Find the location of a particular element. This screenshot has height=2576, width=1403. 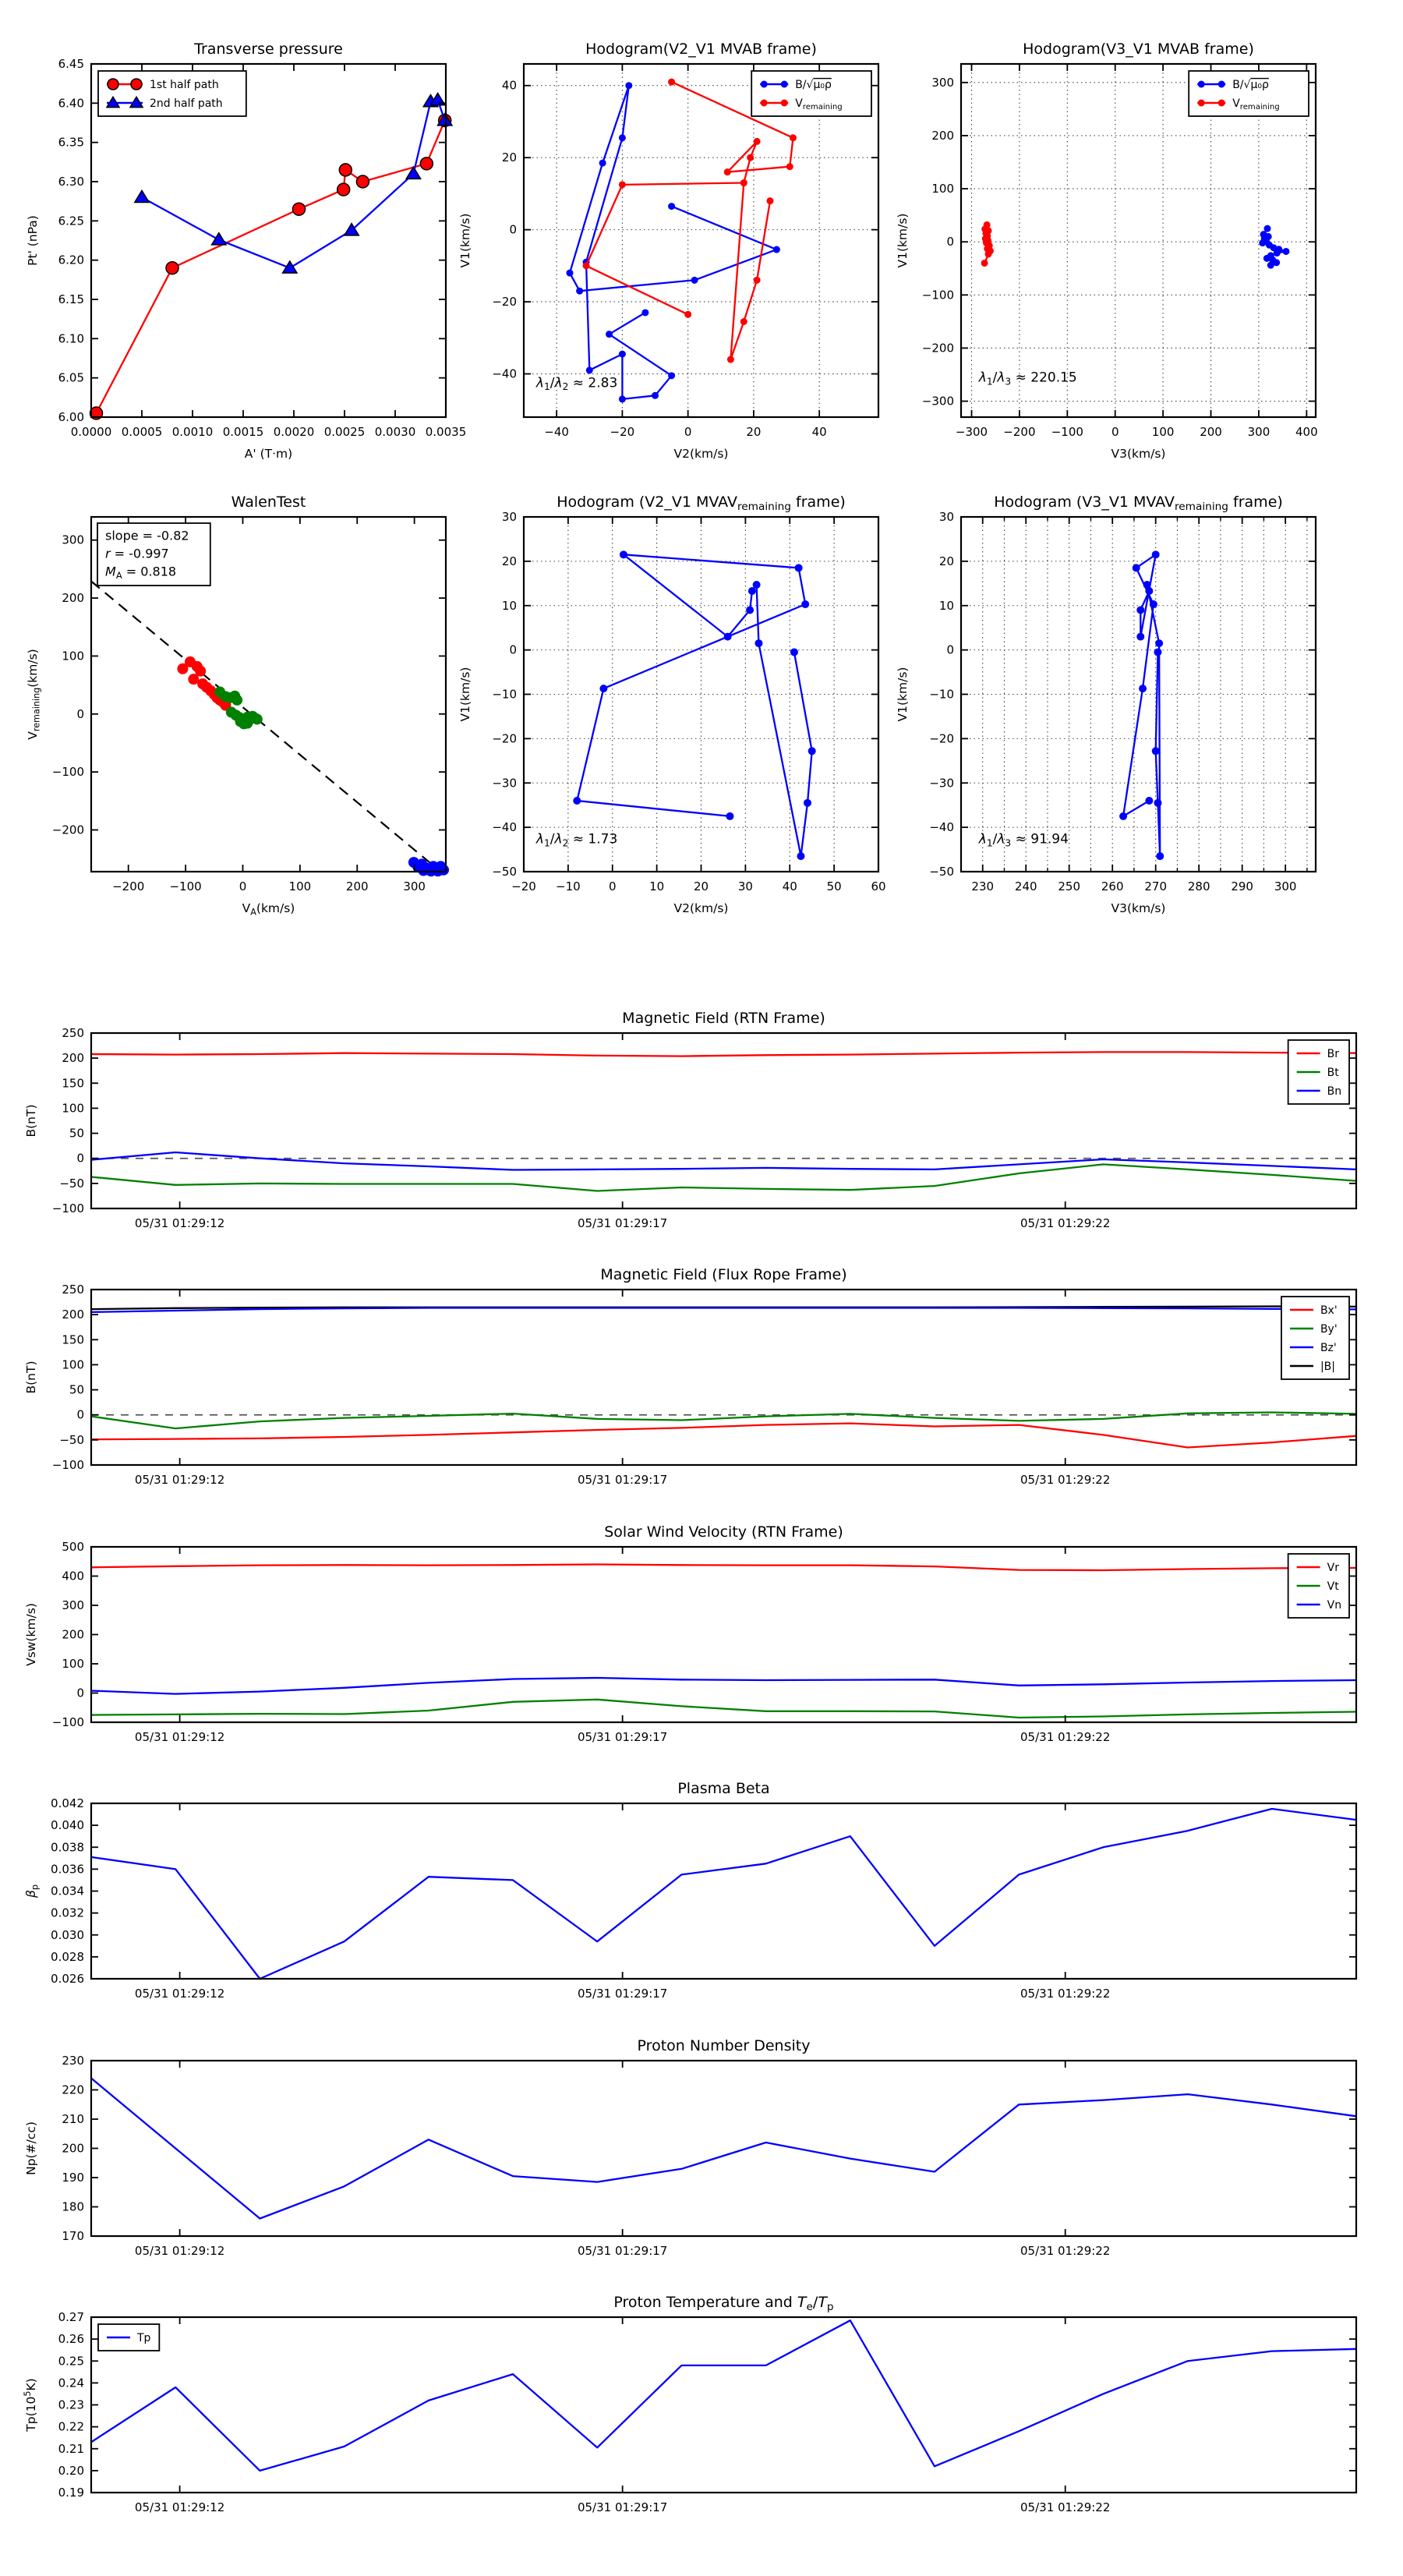

y-tick-label: 250 is located at coordinates (73, 1033).